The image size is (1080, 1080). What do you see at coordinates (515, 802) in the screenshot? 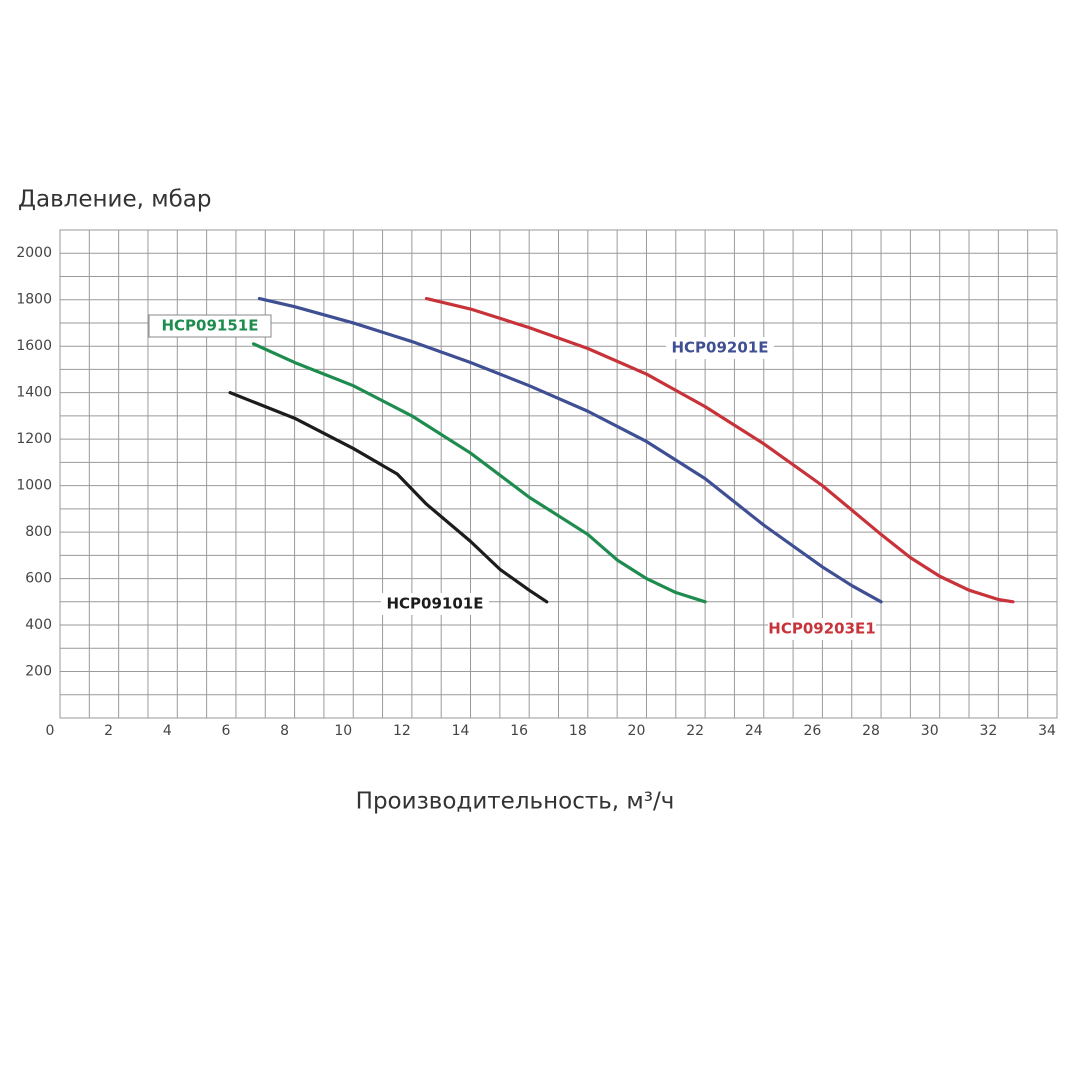
I see `x-axis-title: Производительность, м³/ч` at bounding box center [515, 802].